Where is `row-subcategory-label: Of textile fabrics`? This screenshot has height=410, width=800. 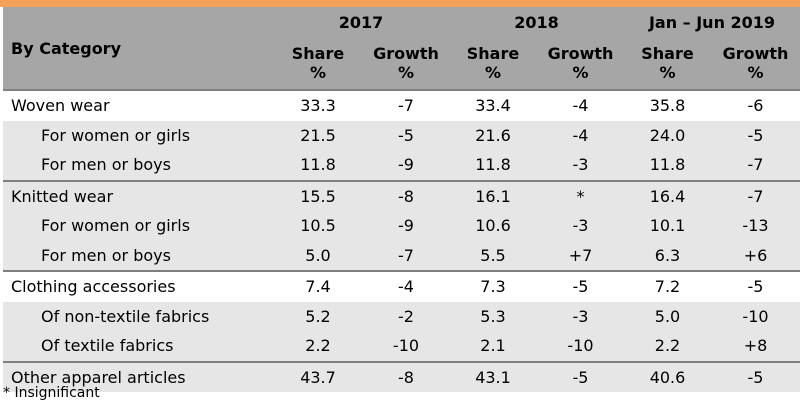 row-subcategory-label: Of textile fabrics is located at coordinates (138, 346).